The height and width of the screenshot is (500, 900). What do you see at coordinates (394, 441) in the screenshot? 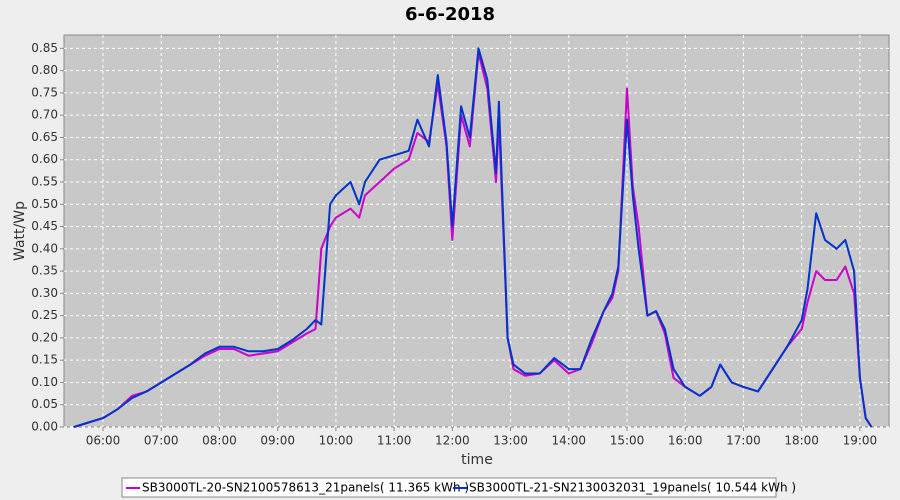
I see `x-tick-label: 11:00` at bounding box center [394, 441].